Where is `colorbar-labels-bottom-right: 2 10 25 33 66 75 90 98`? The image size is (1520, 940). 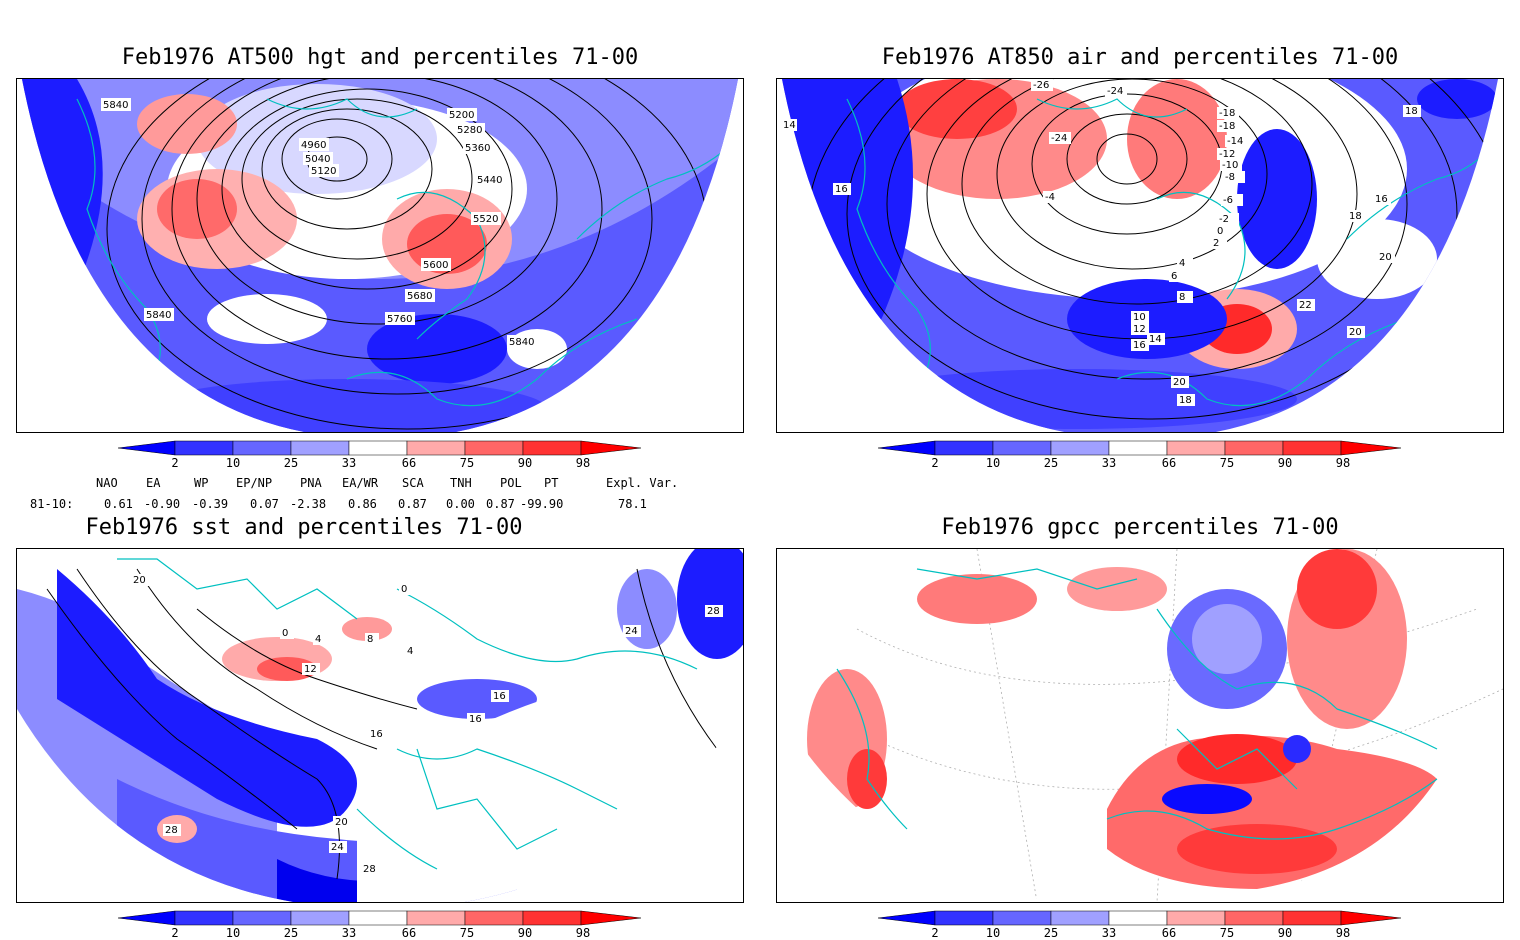 colorbar-labels-bottom-right: 2 10 25 33 66 75 90 98 is located at coordinates (1140, 933).